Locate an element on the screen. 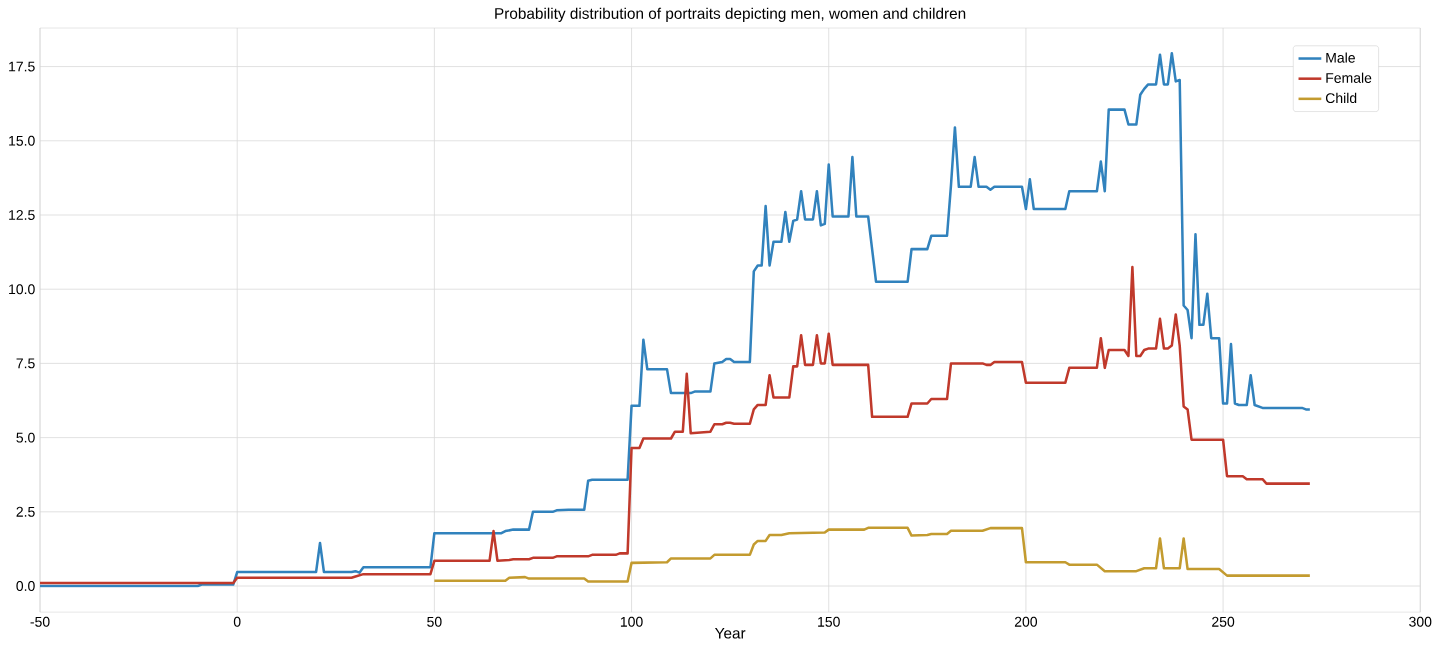 This screenshot has height=651, width=1451. y-tick-label: 2.5 is located at coordinates (25, 511).